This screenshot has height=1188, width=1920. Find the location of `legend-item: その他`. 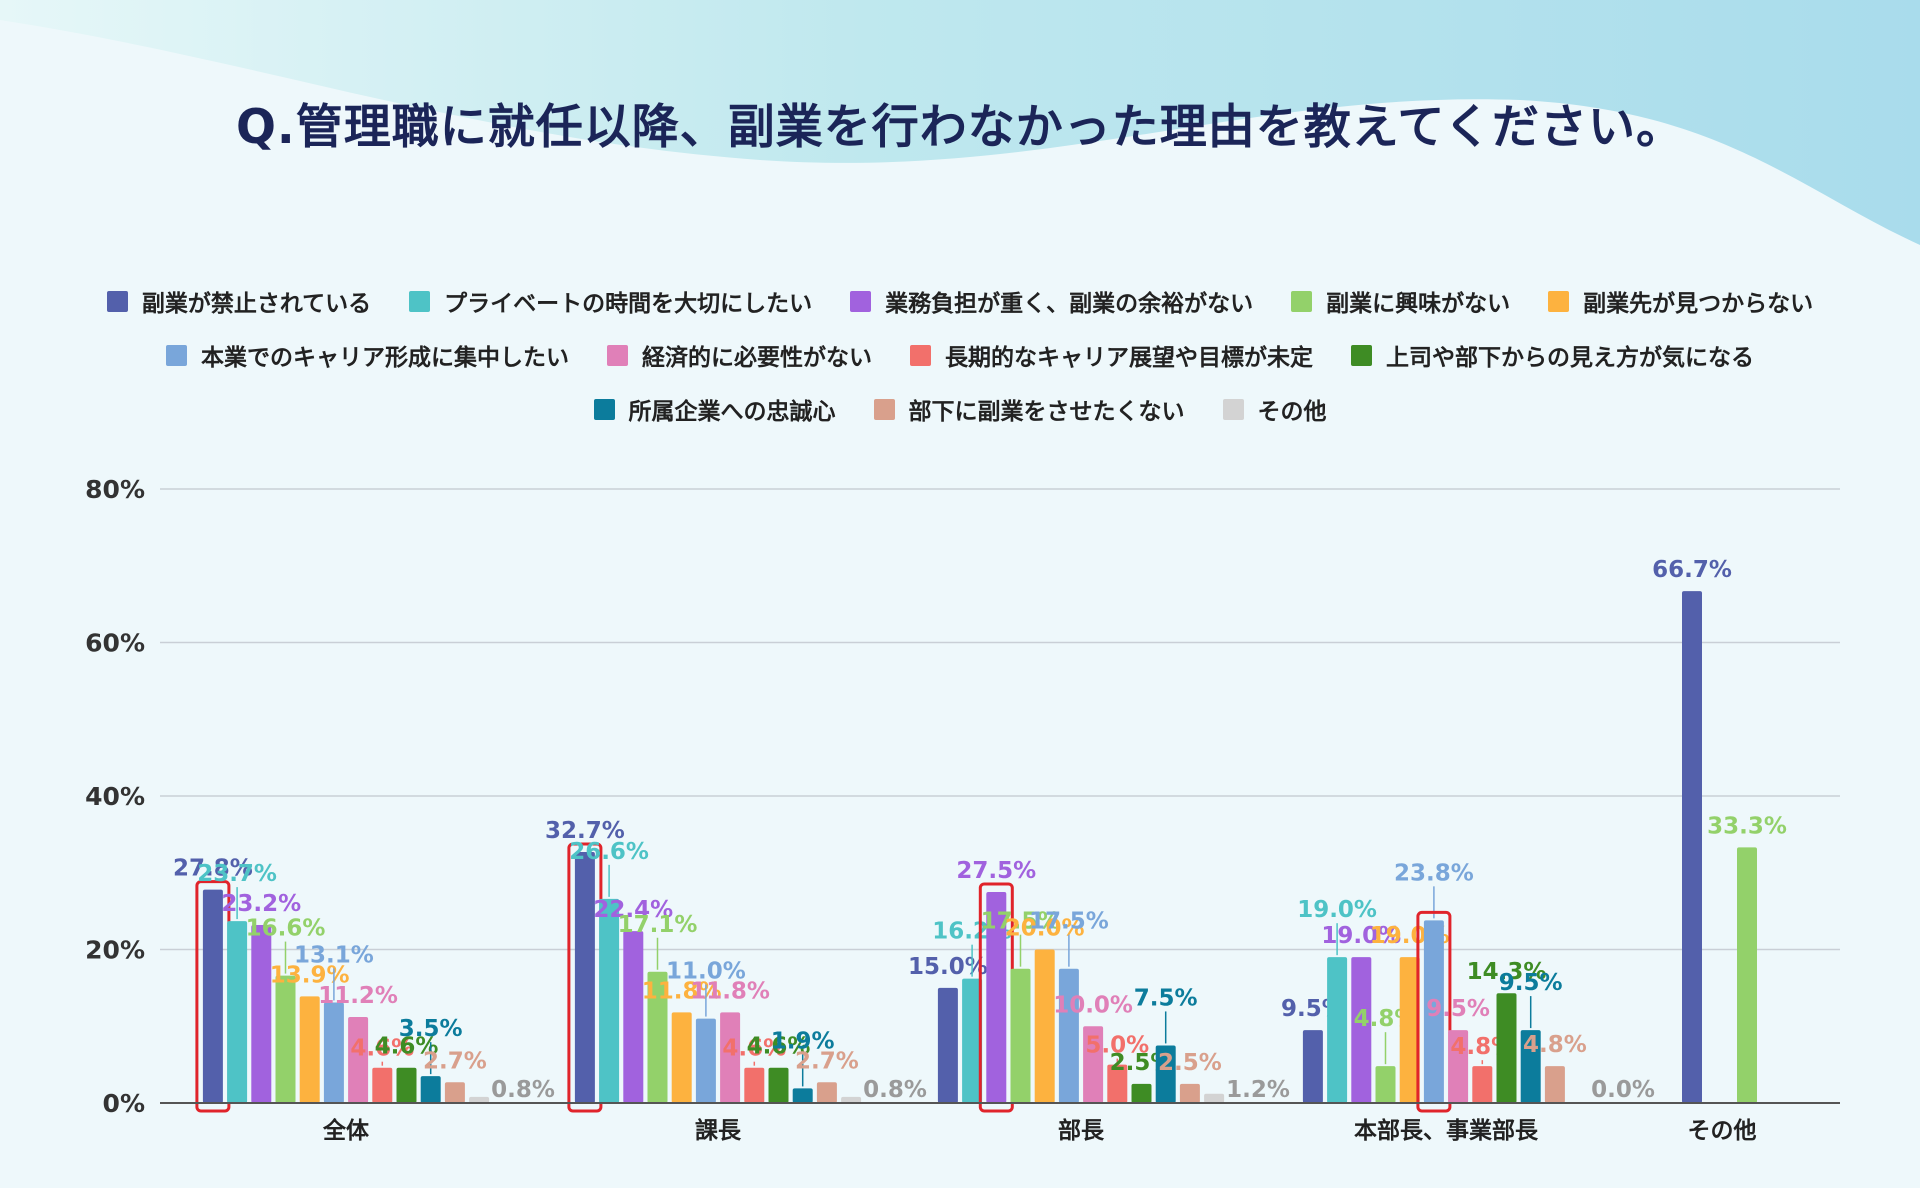

legend-item: その他 is located at coordinates (1274, 409).